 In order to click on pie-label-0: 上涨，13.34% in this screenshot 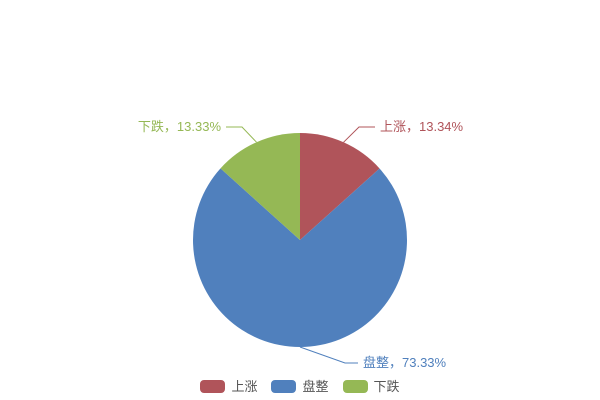, I will do `click(422, 126)`.